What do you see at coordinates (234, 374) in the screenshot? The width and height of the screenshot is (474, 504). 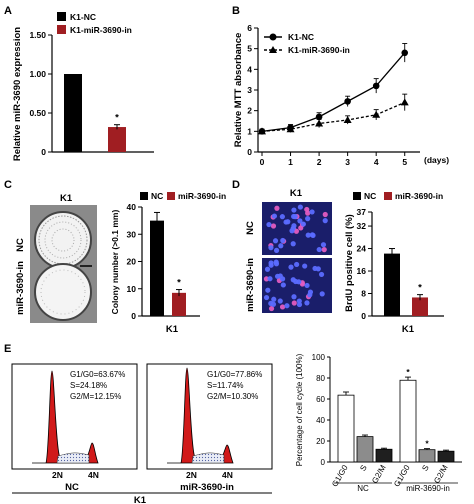 I see `flow-mir-g1: G1/G0=77.86%` at bounding box center [234, 374].